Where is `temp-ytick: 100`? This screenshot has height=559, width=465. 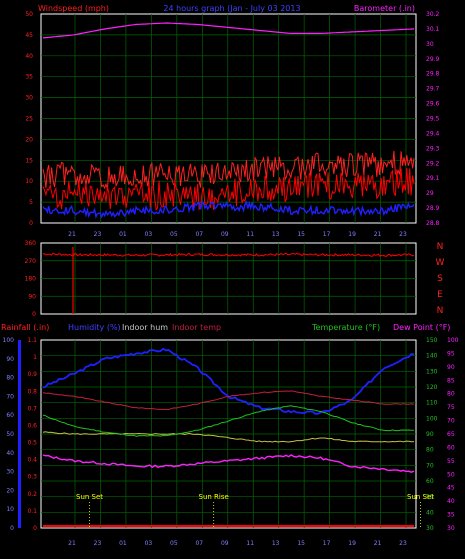
temp-ytick: 100 is located at coordinates (432, 418).